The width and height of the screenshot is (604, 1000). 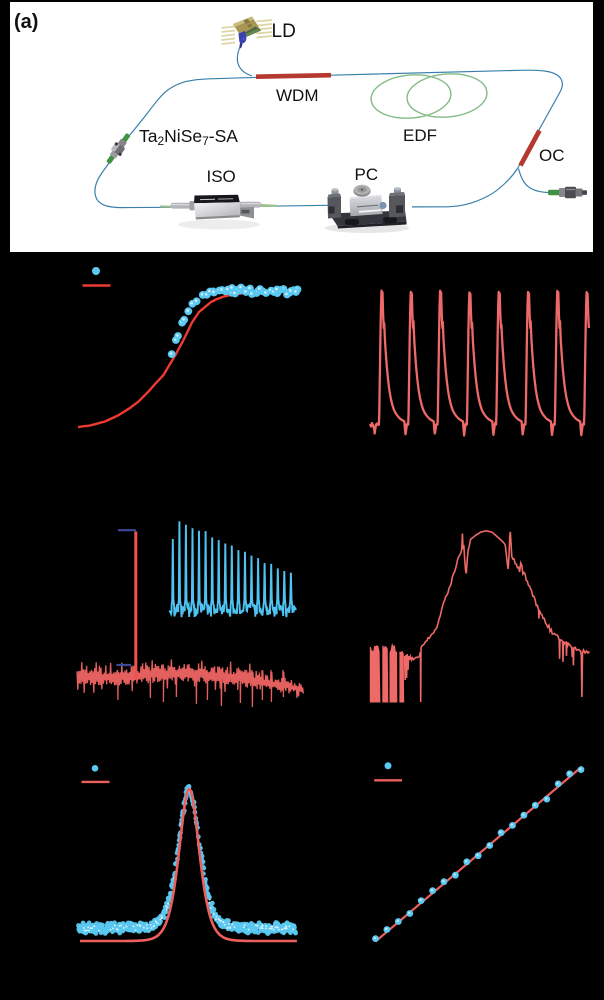 I want to click on svg-text: (a), so click(x=26, y=22).